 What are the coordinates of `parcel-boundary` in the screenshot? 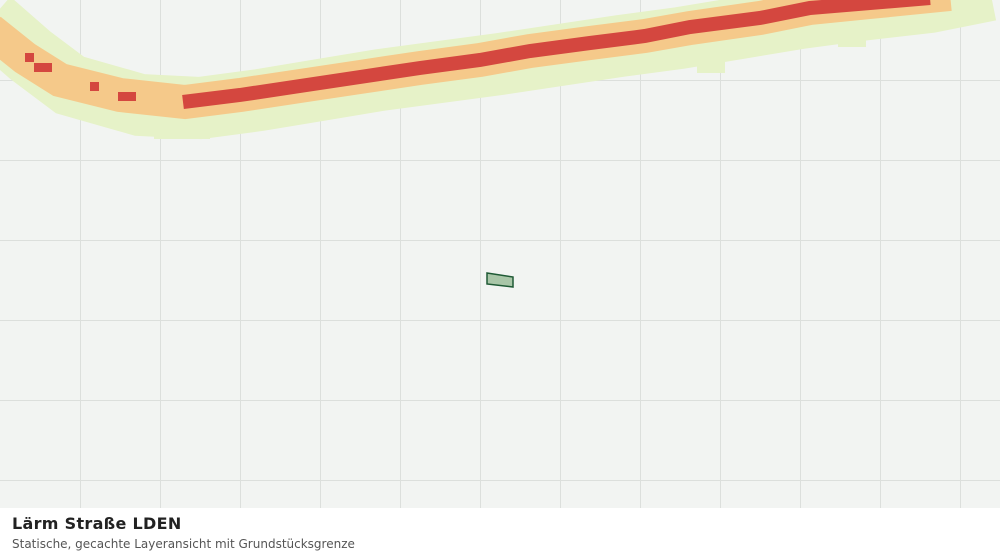 It's located at (500, 280).